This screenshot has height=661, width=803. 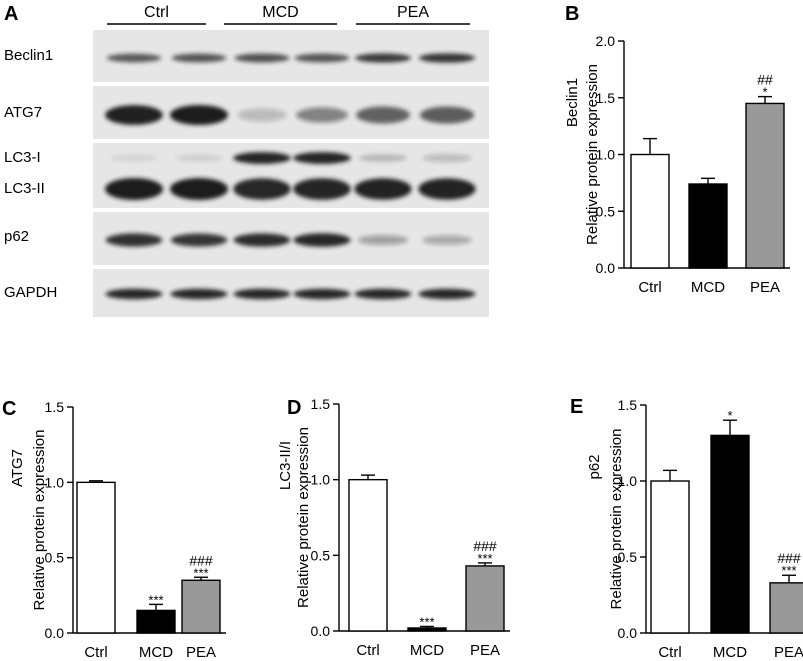 What do you see at coordinates (156, 12) in the screenshot?
I see `blot-group-label: Ctrl` at bounding box center [156, 12].